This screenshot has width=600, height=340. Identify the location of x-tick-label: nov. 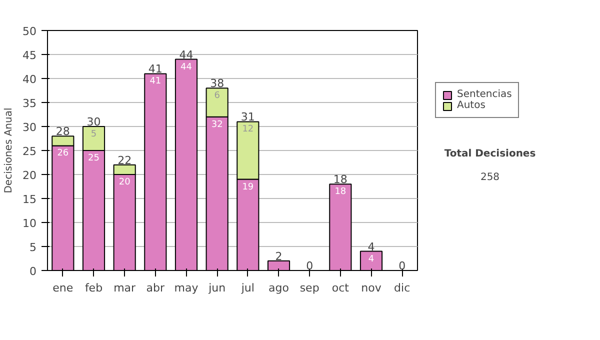
(371, 288).